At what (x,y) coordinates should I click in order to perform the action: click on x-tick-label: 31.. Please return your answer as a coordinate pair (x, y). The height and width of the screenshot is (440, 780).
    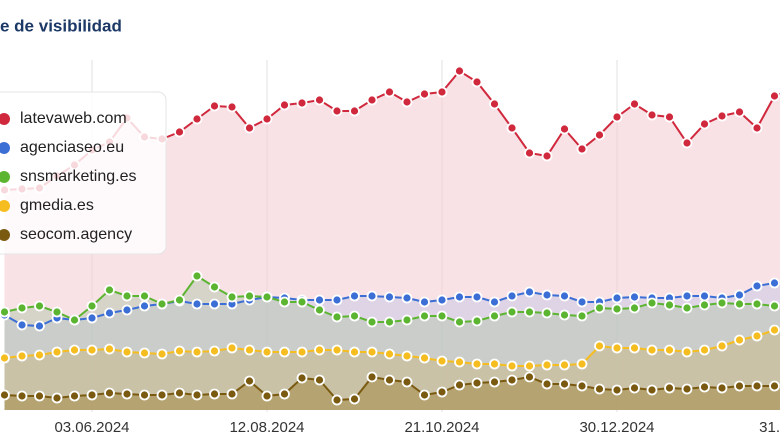
    Looking at the image, I should click on (769, 427).